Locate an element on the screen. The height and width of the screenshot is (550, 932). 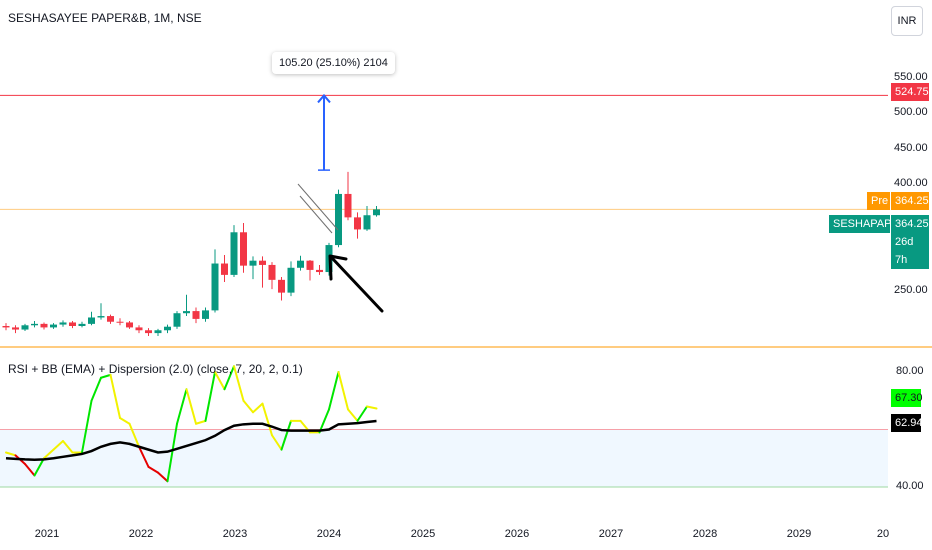
annotation-arrow-shaft is located at coordinates (357, 284).